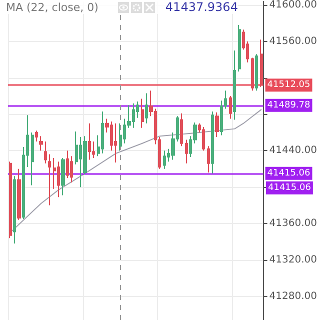 The width and height of the screenshot is (320, 320). Describe the element at coordinates (288, 85) in the screenshot. I see `ref-line-label: 41512.05` at that location.